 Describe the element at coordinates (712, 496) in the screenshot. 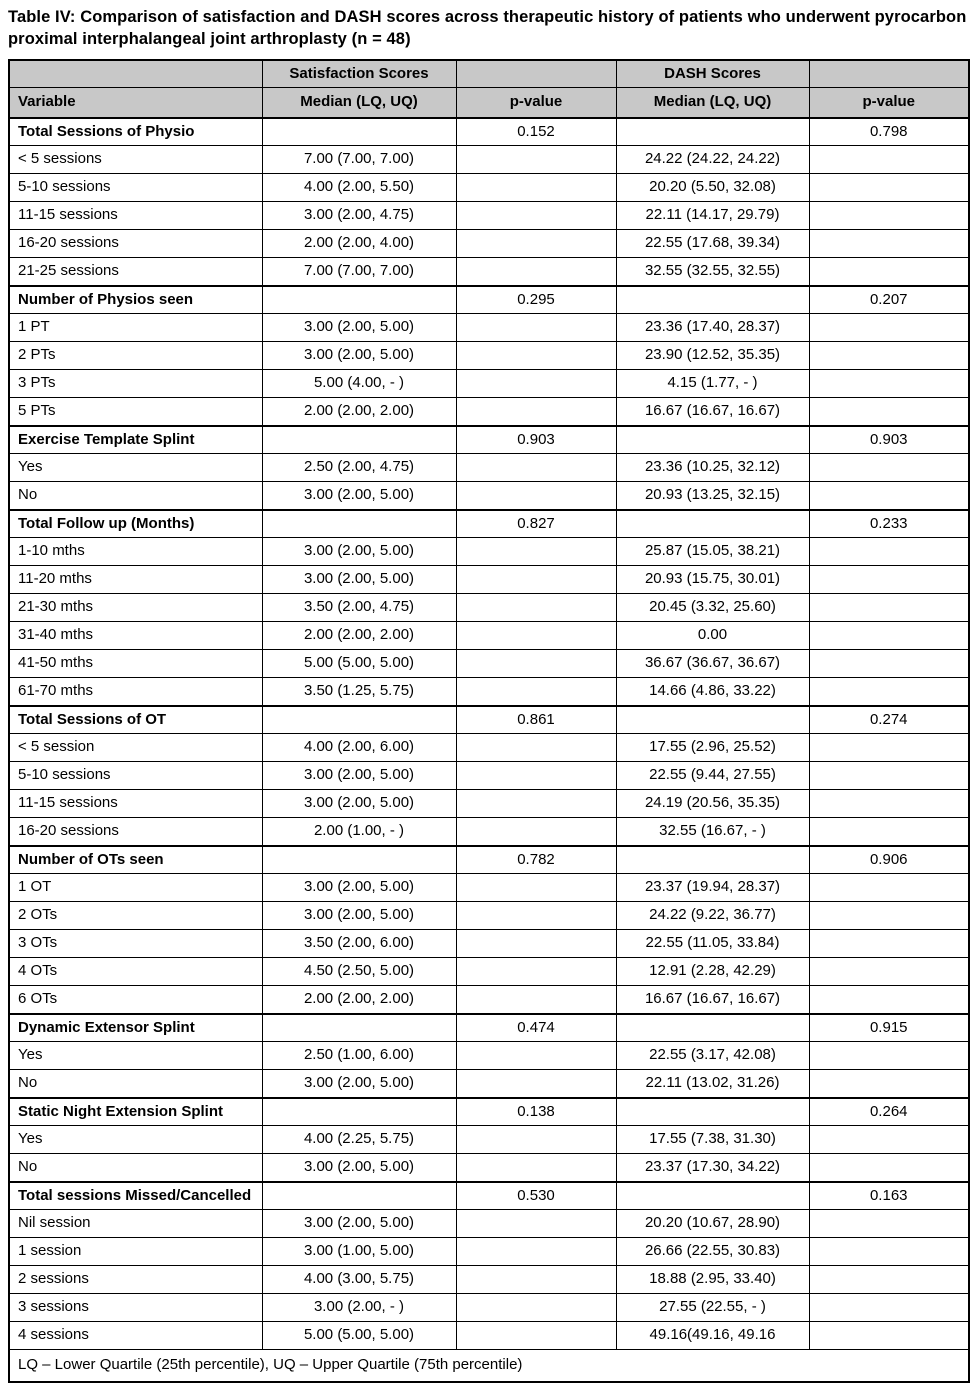

I see `cell-dash-median: 20.93 (13.25, 32.15)` at that location.